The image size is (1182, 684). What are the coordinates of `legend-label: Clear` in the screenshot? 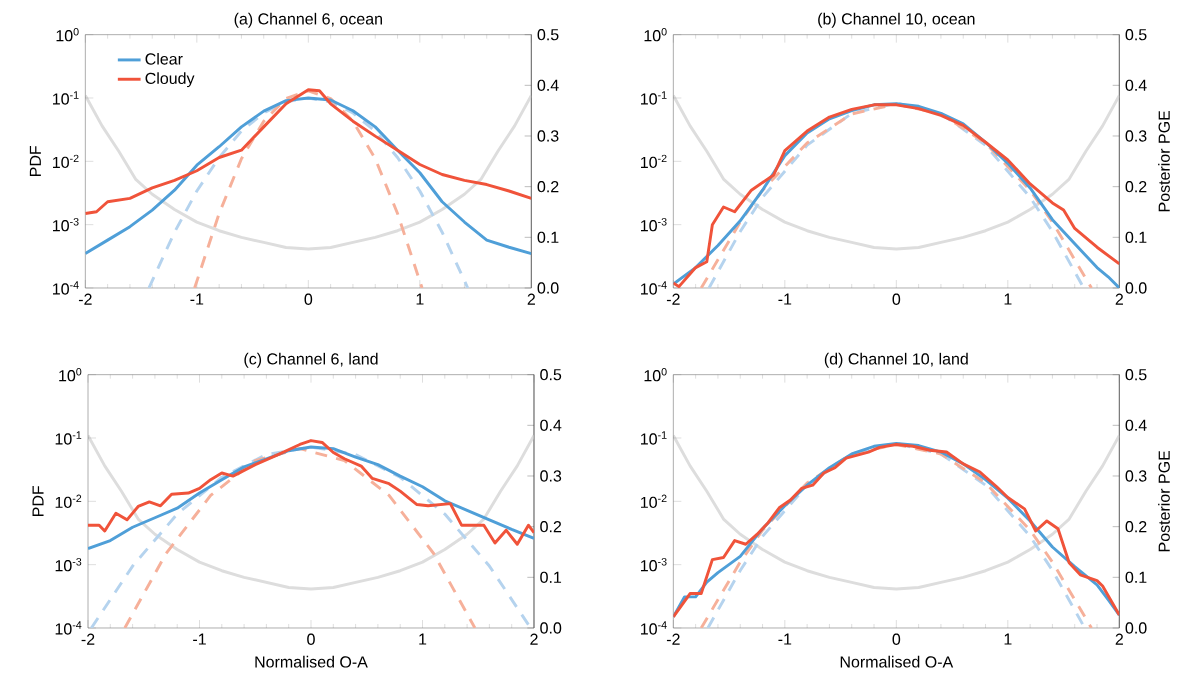 It's located at (164, 58).